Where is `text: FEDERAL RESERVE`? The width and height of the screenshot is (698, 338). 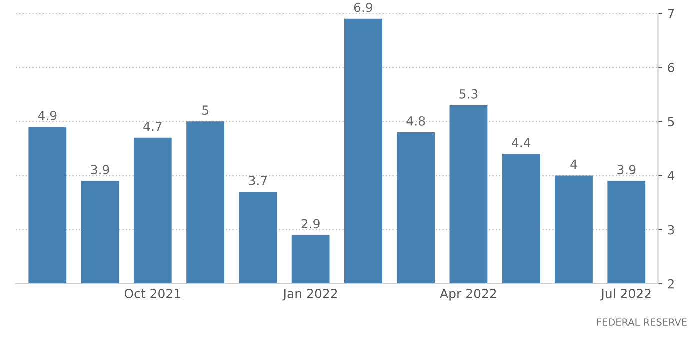
text: FEDERAL RESERVE is located at coordinates (642, 322).